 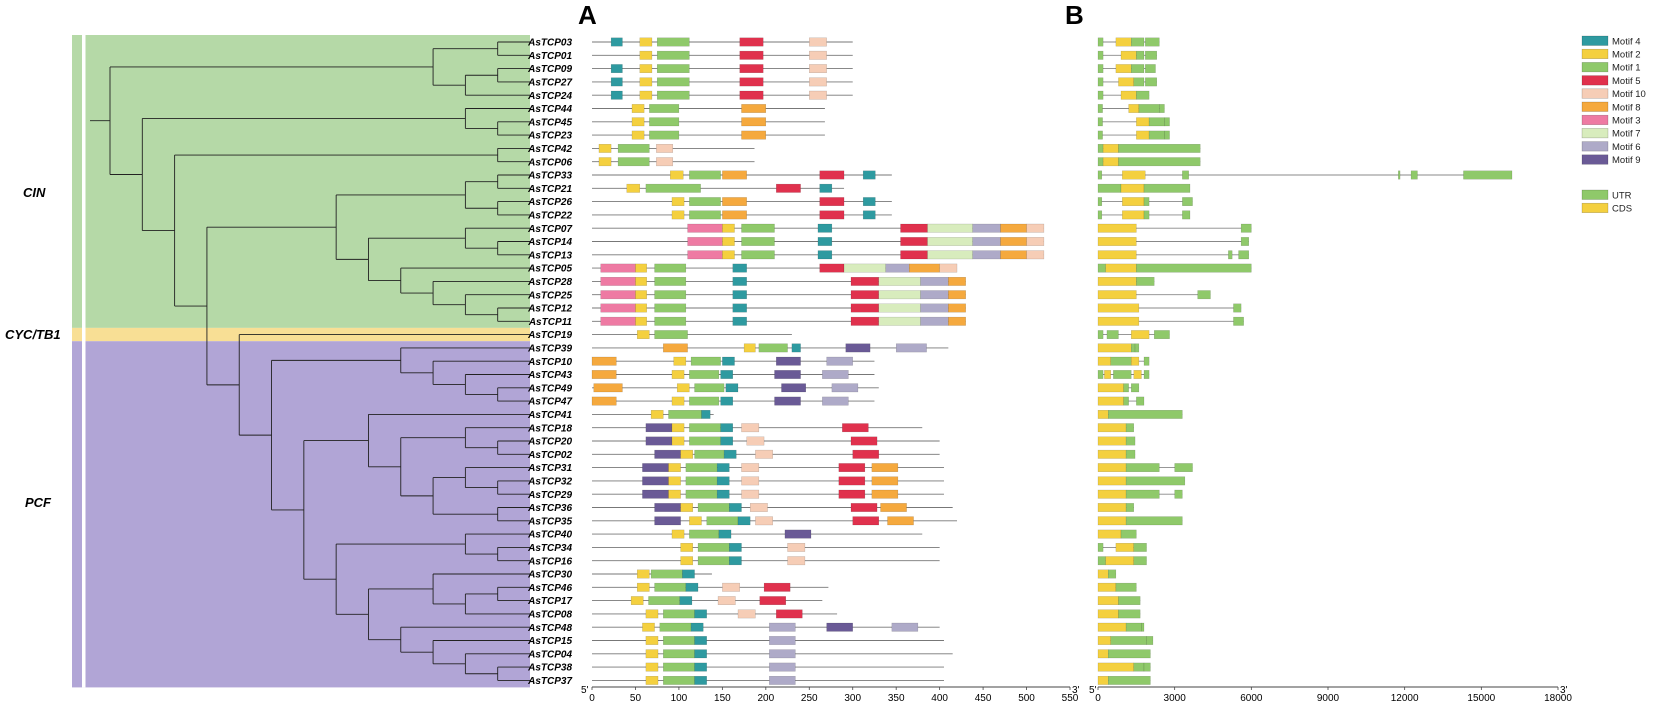 What do you see at coordinates (549, 122) in the screenshot?
I see `gene-label: AsTCP45` at bounding box center [549, 122].